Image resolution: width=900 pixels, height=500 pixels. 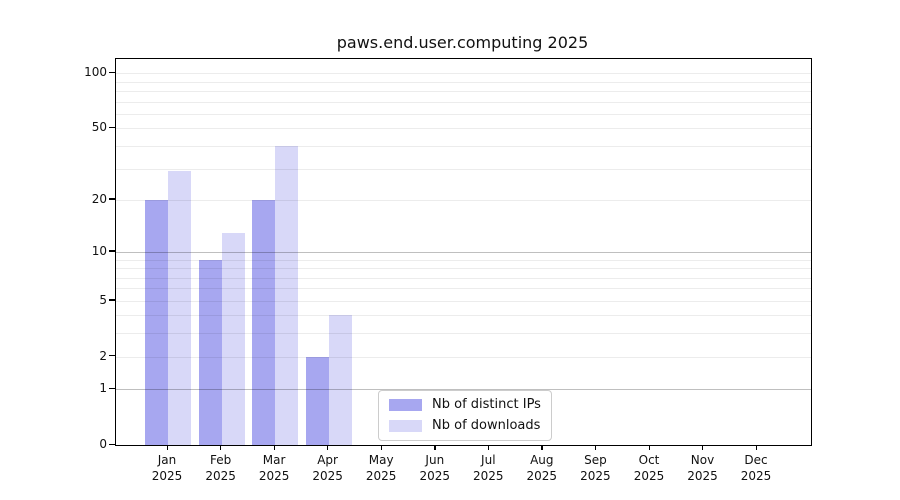 I want to click on x-tick-label-apr: Apr 2025, so click(x=328, y=468).